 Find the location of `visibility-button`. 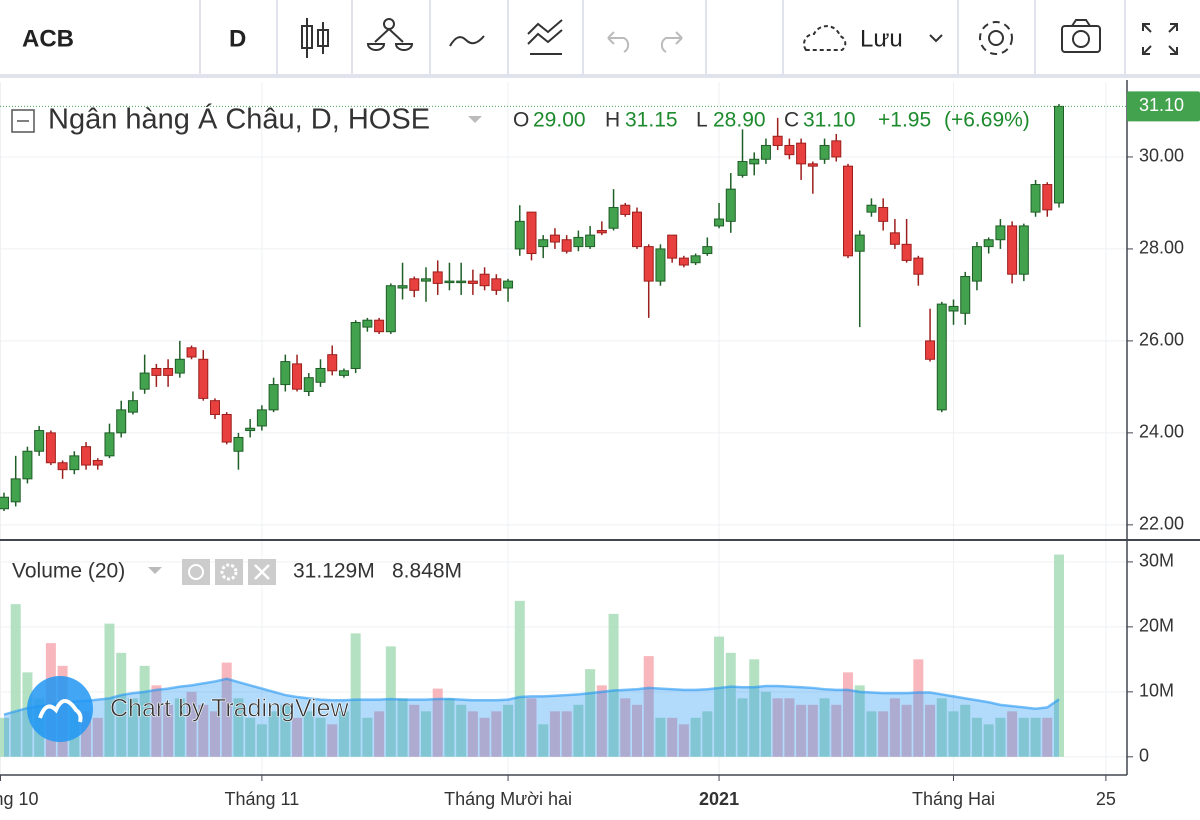

visibility-button is located at coordinates (196, 572).